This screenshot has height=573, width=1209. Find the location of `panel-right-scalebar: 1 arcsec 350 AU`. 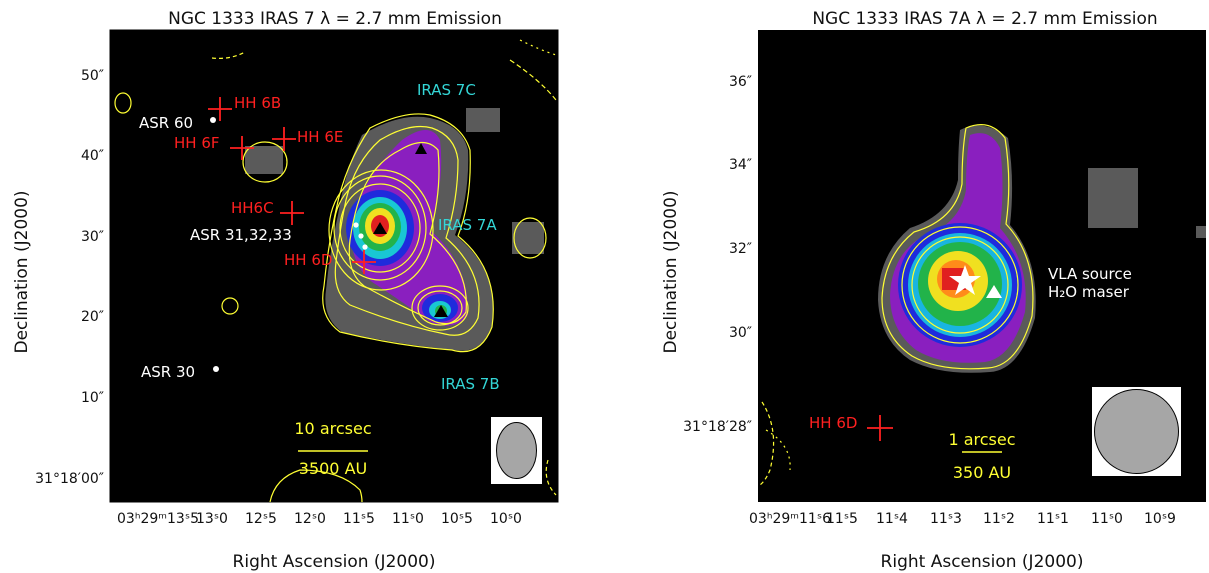

panel-right-scalebar: 1 arcsec 350 AU is located at coordinates (981, 456).